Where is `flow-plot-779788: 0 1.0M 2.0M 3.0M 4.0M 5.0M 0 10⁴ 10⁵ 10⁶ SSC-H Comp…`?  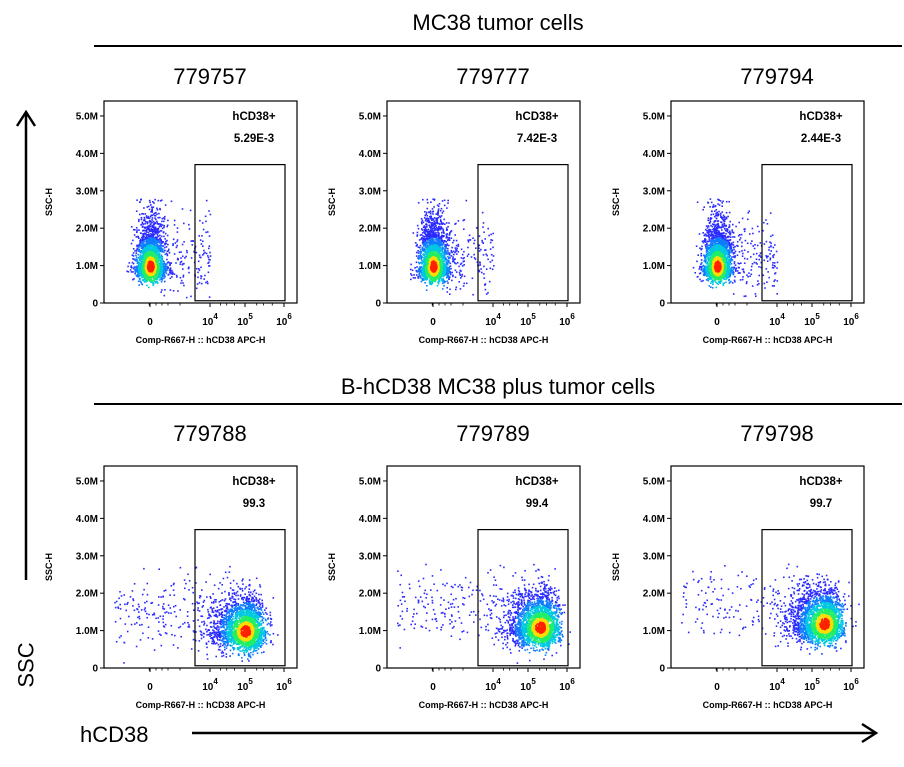 flow-plot-779788: 0 1.0M 2.0M 3.0M 4.0M 5.0M 0 10⁴ 10⁵ 10⁶ SSC-H Comp… is located at coordinates (169, 596).